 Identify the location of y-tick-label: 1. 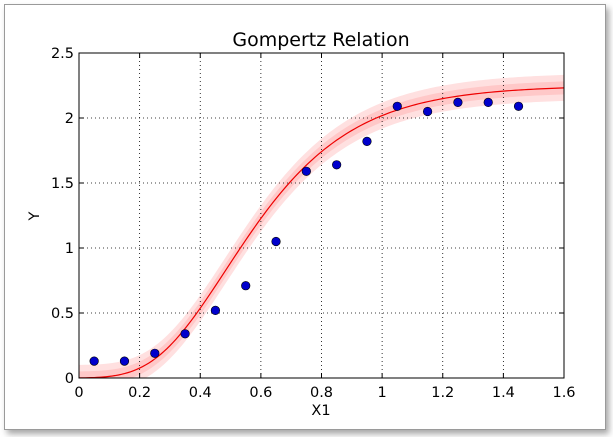
(69, 249).